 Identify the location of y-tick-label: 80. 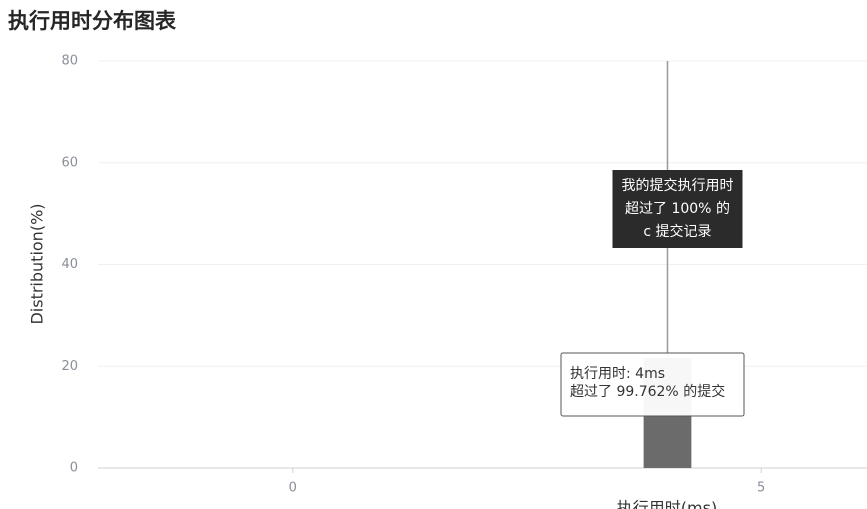
(69, 61).